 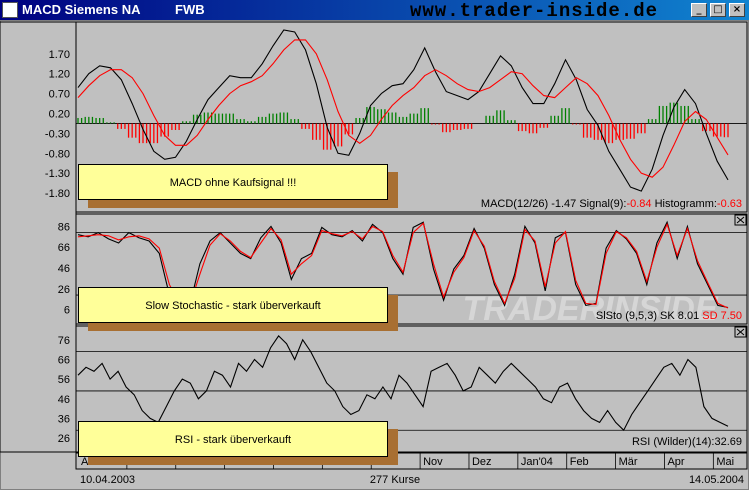 What do you see at coordinates (64, 419) in the screenshot?
I see `rsi-y-tick: 36` at bounding box center [64, 419].